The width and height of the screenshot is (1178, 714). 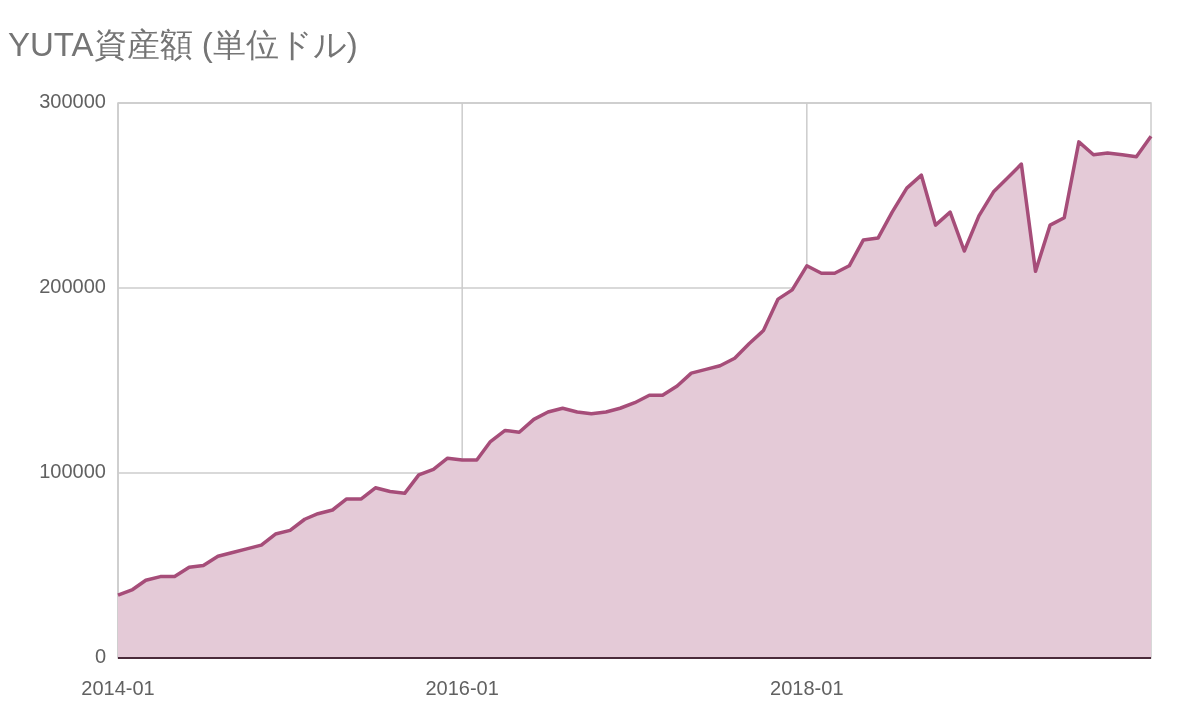 I want to click on y-tick-label: 200000, so click(x=72, y=286).